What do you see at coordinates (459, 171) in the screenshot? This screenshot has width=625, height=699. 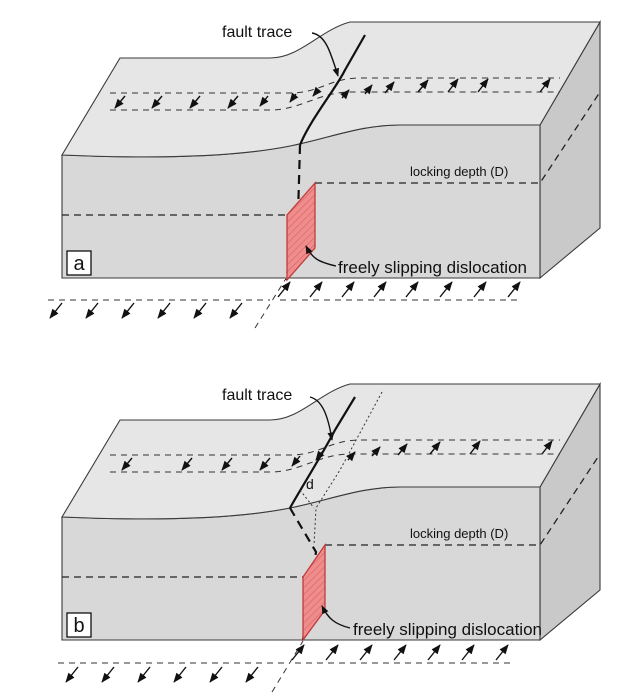 I see `locking-depth-label-a: locking depth (D)` at bounding box center [459, 171].